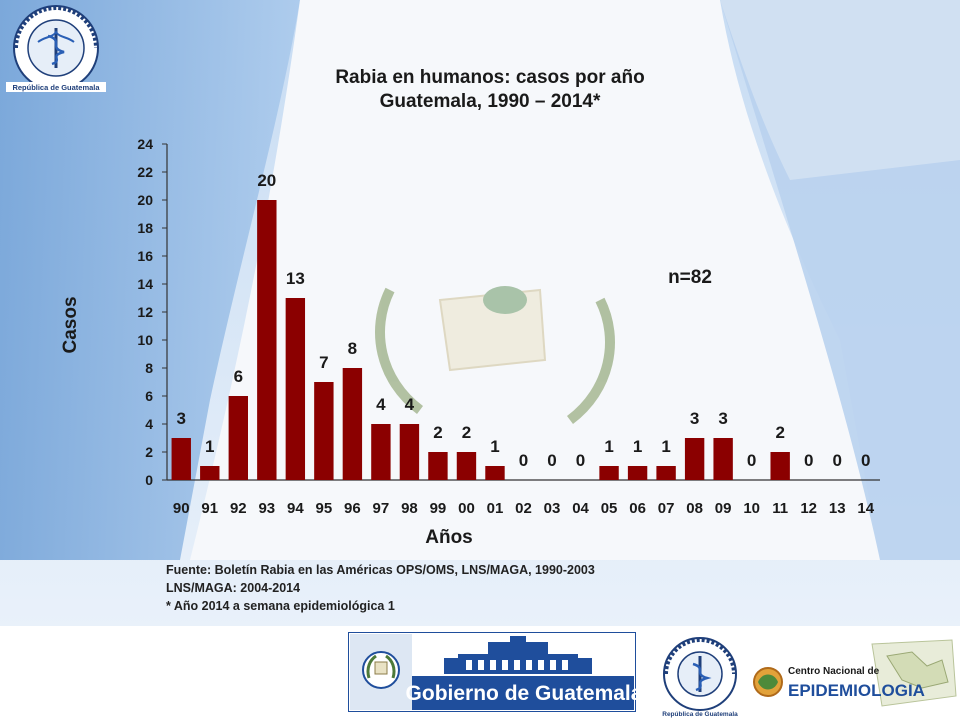 Image resolution: width=960 pixels, height=720 pixels. I want to click on centro-line1-text: Centro Nacional de, so click(834, 671).